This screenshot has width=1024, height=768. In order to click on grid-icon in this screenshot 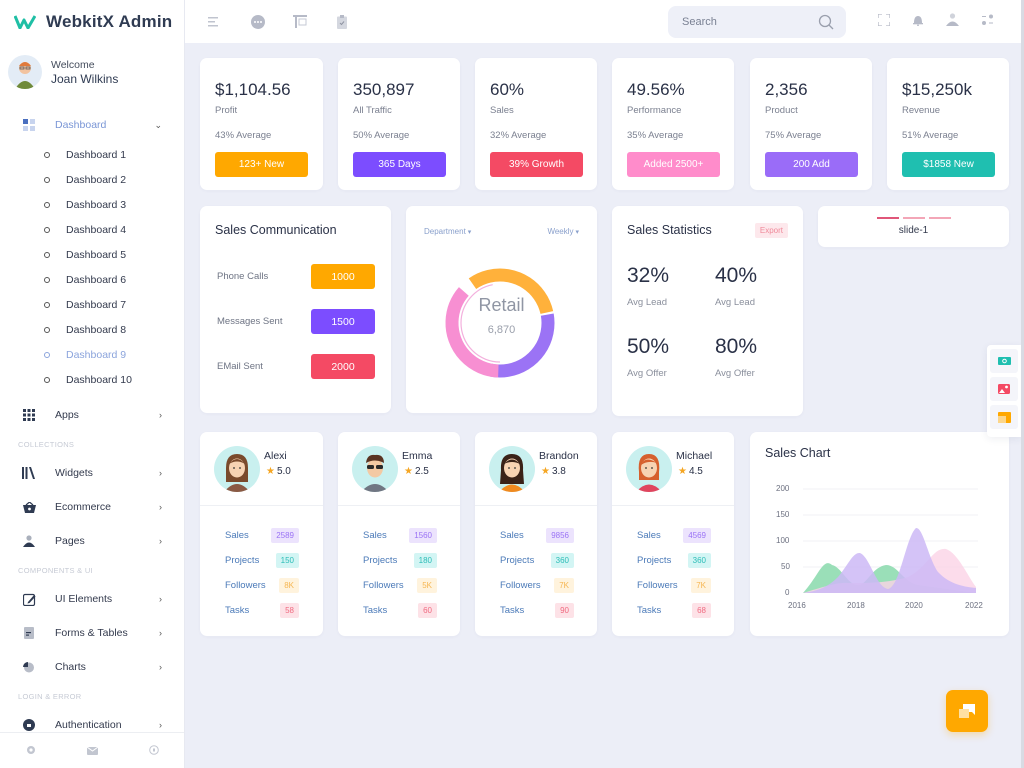, I will do `click(29, 125)`.